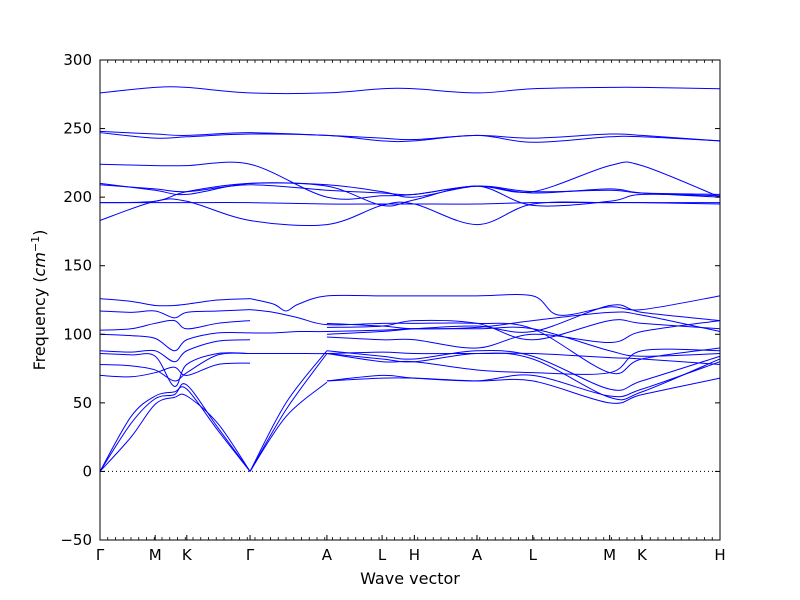  I want to click on y-axis-label: Frequency (cm−1), so click(39, 300).